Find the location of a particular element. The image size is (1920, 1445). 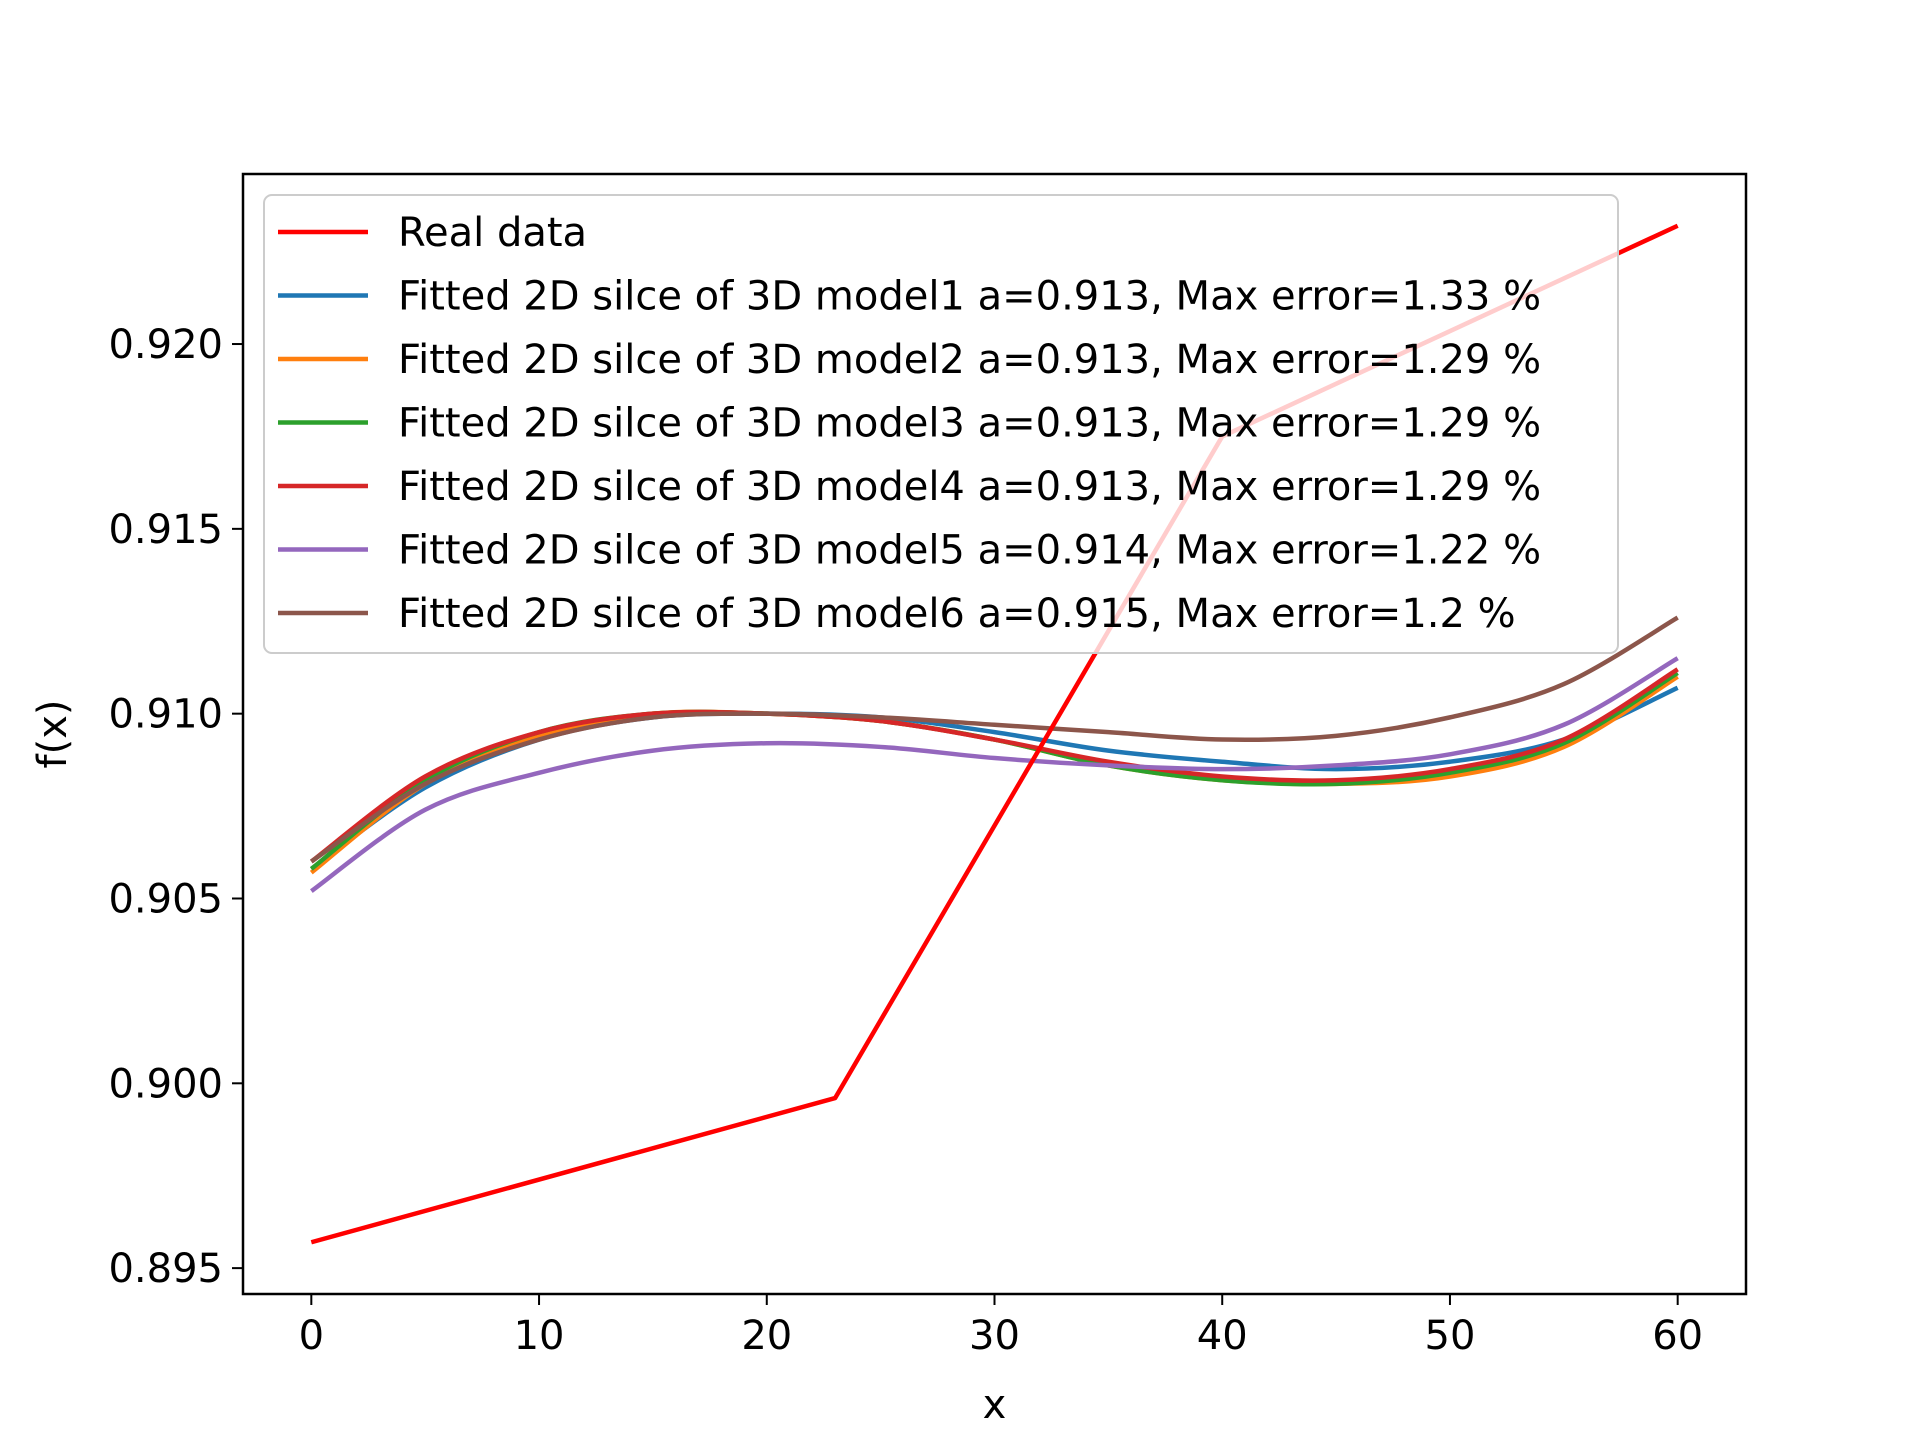

x-tick-label: 50 is located at coordinates (1450, 1336).